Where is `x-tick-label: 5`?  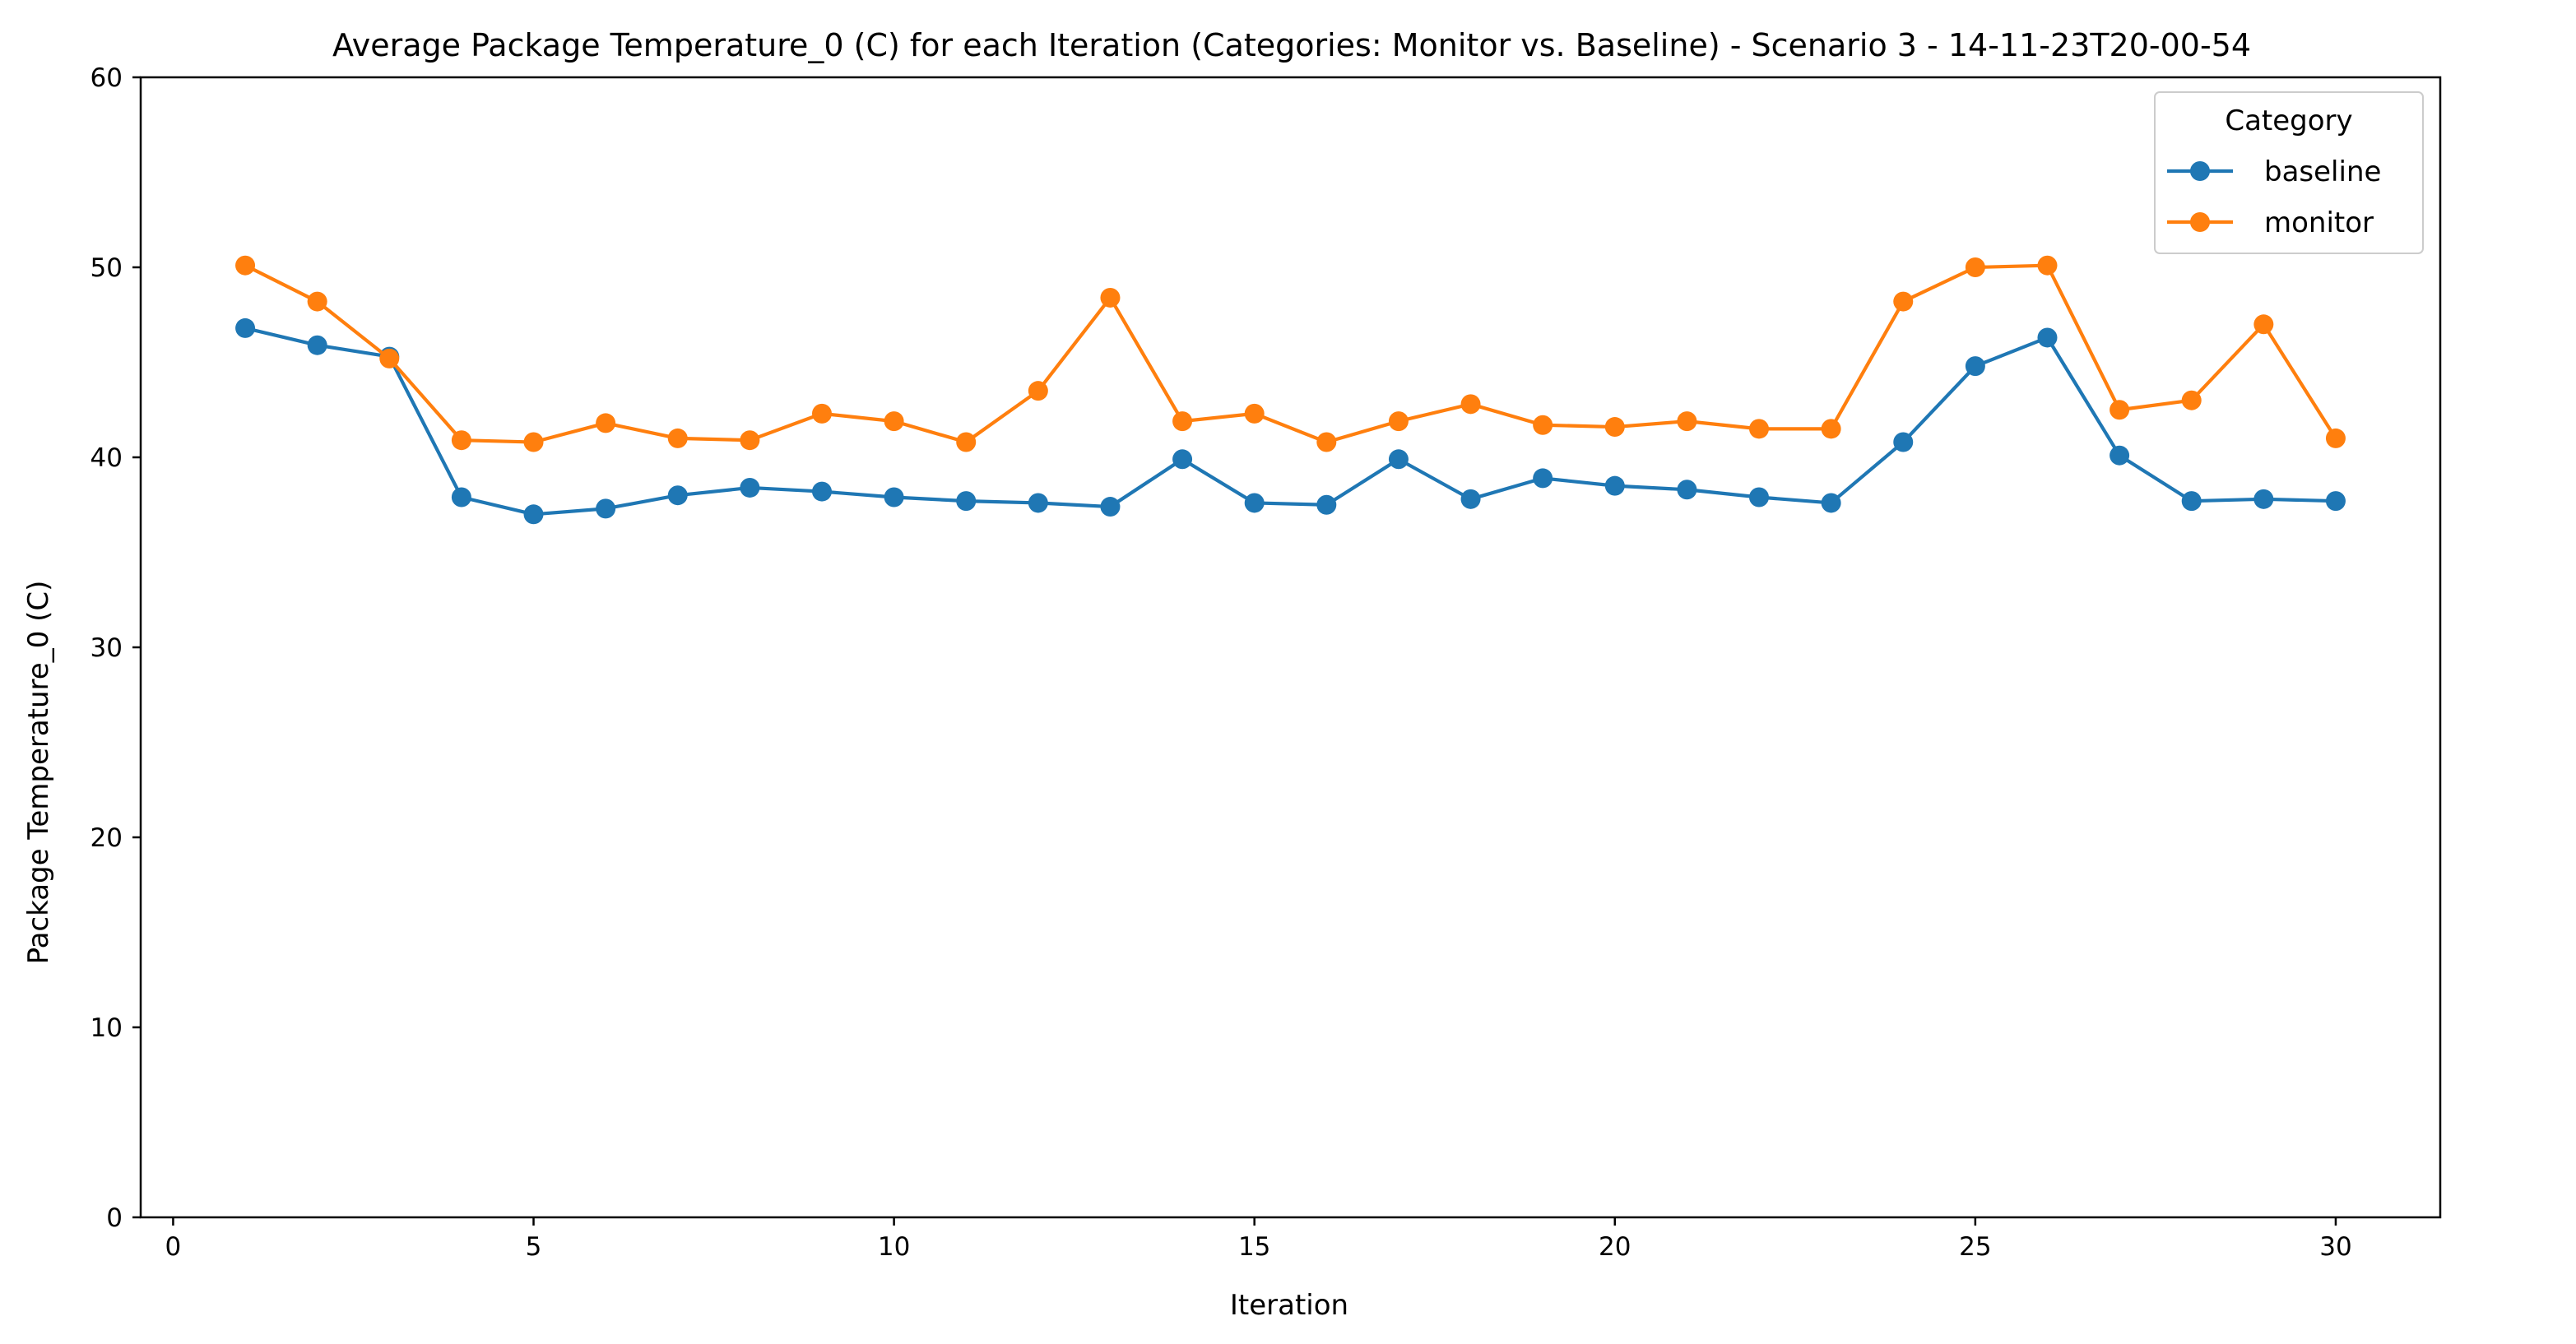 x-tick-label: 5 is located at coordinates (534, 1247).